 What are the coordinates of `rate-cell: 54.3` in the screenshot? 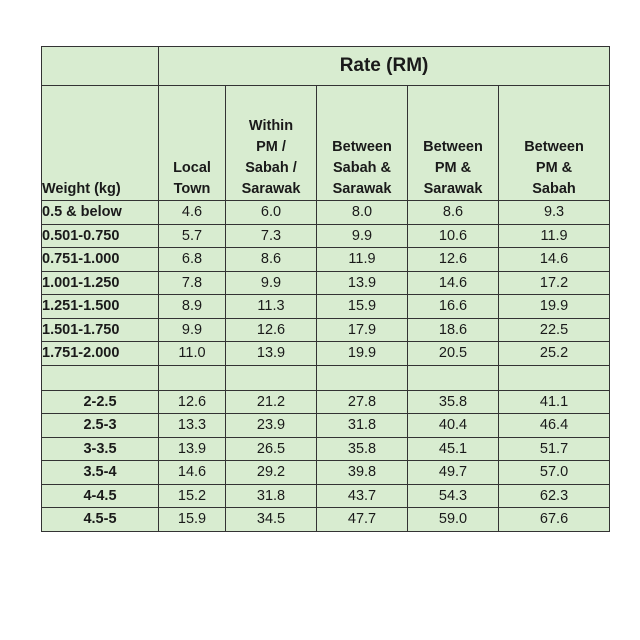 It's located at (453, 495).